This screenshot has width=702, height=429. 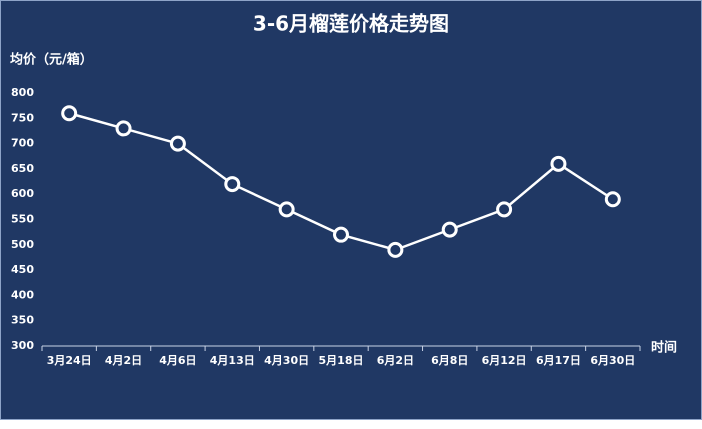 What do you see at coordinates (177, 360) in the screenshot?
I see `x-tick-label: 4月6日` at bounding box center [177, 360].